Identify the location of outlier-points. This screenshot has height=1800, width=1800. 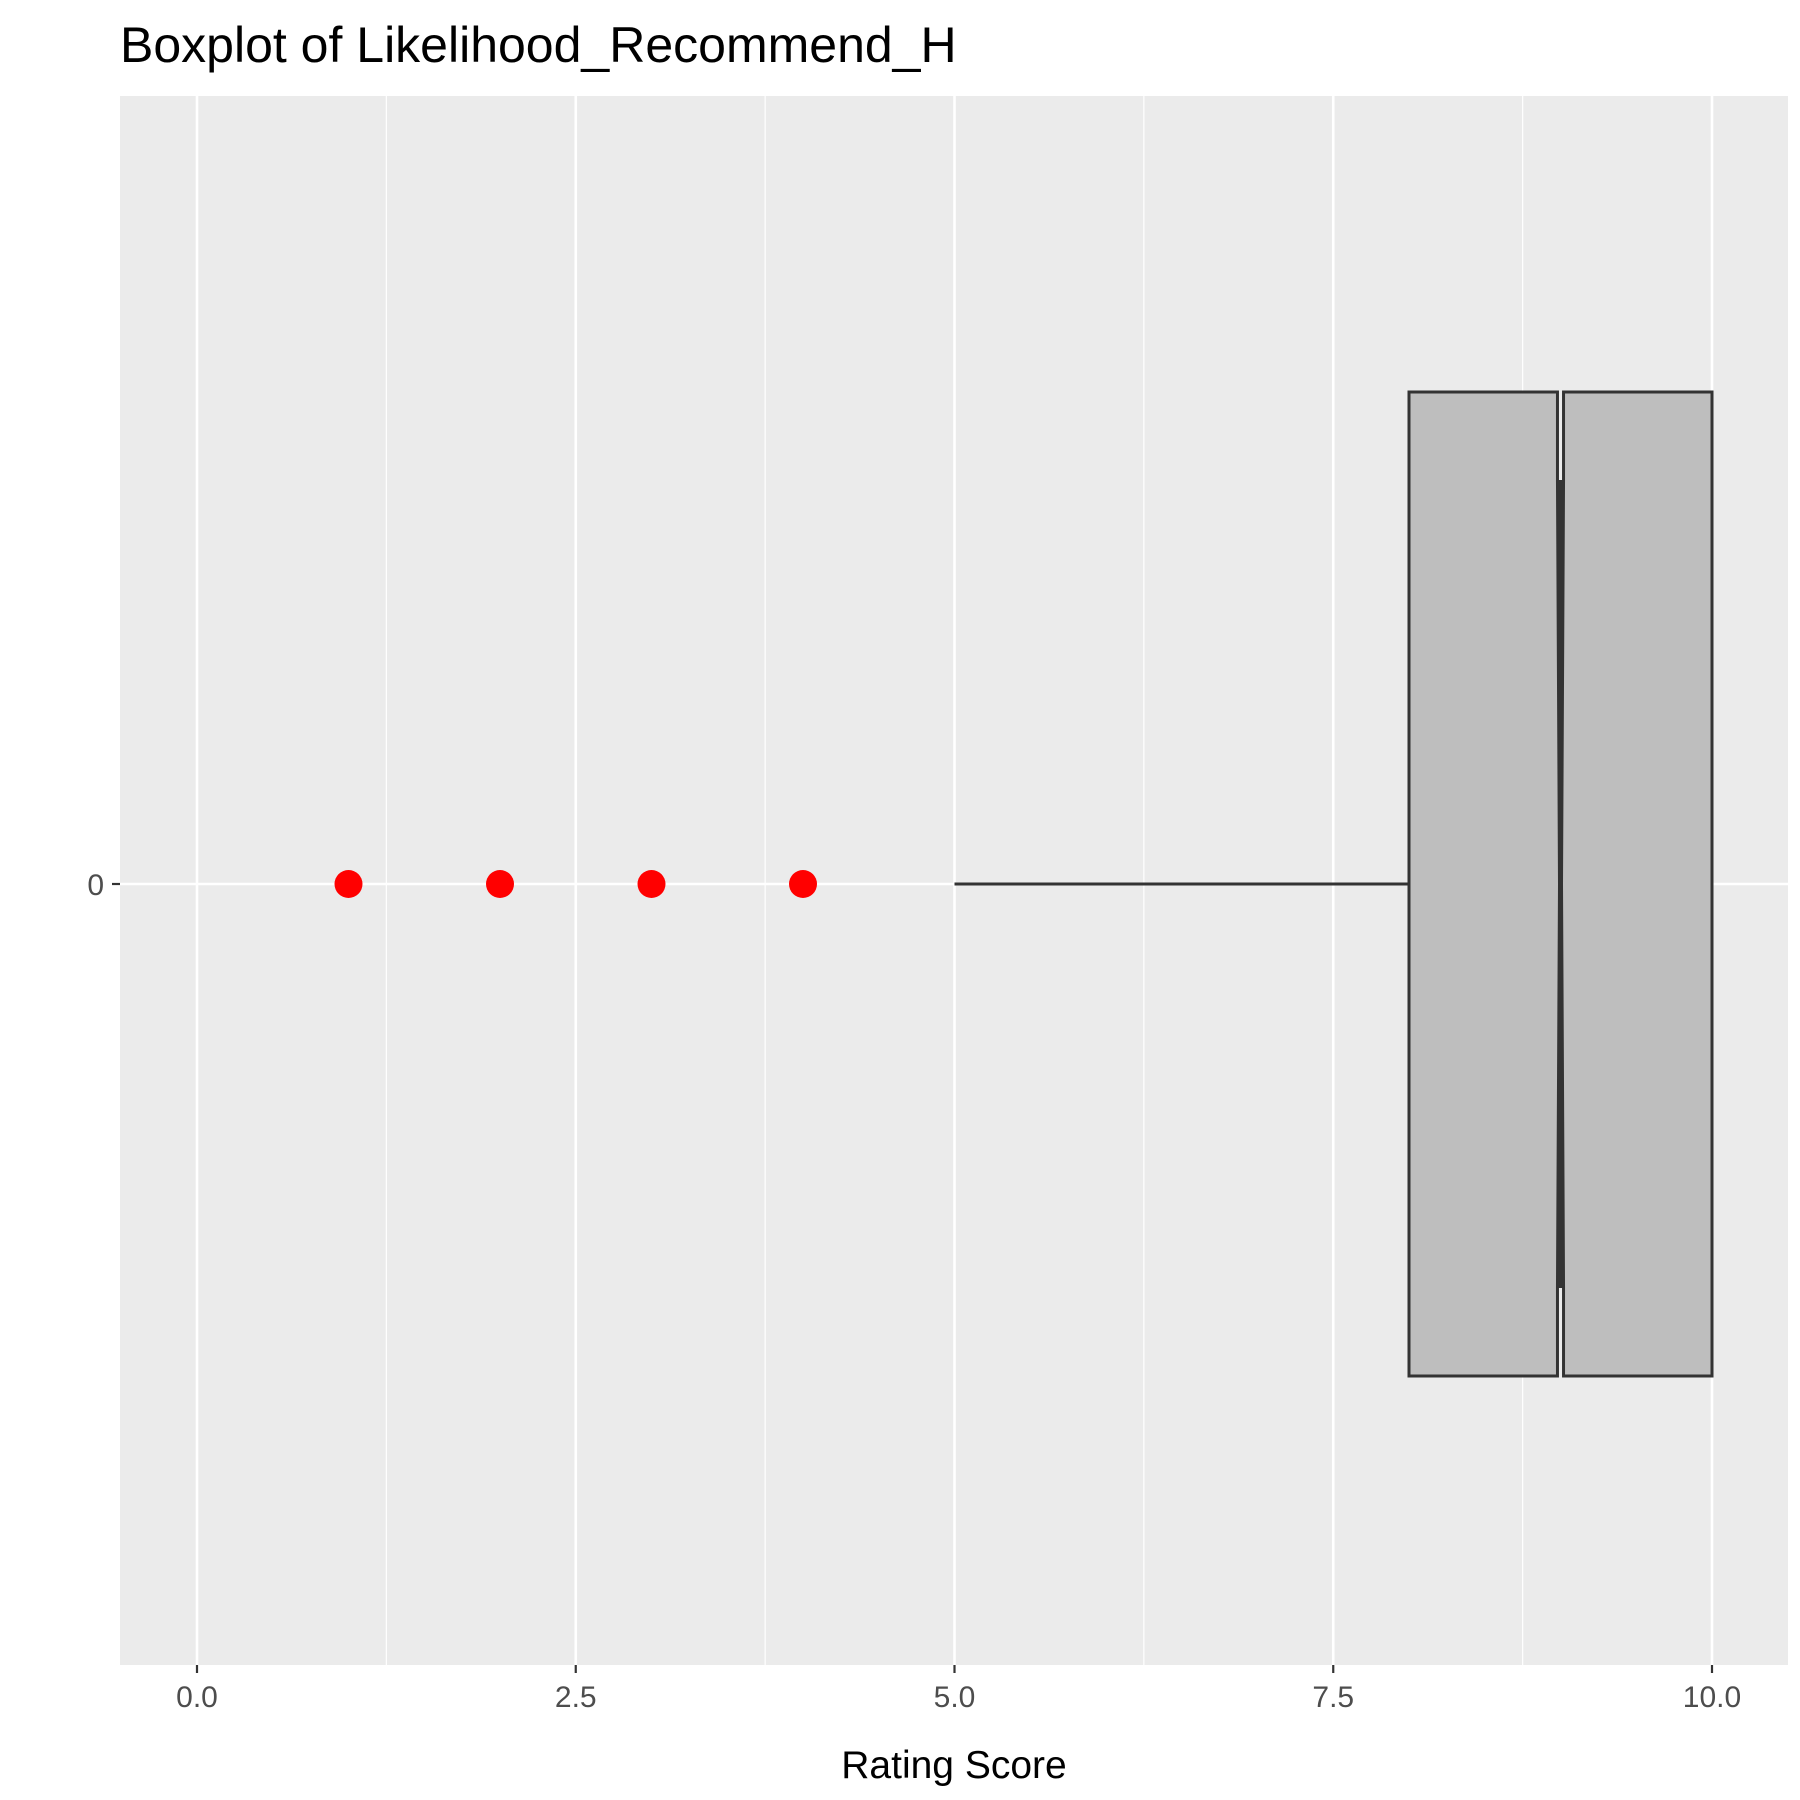
(575, 884).